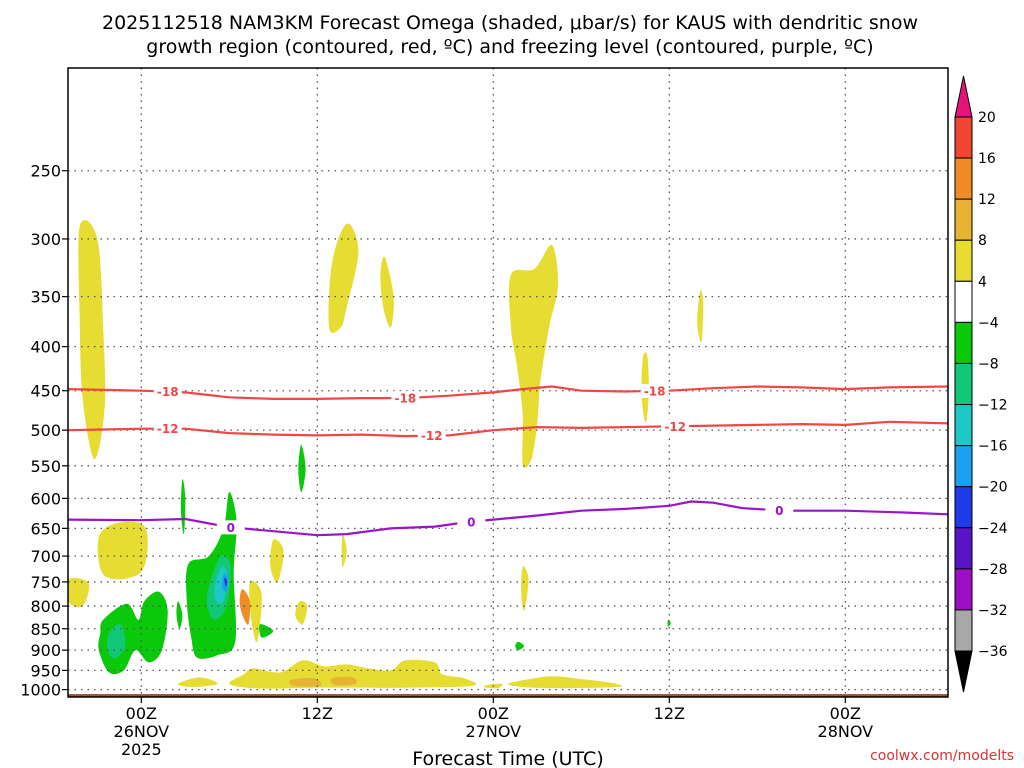 This screenshot has height=768, width=1024. Describe the element at coordinates (846, 731) in the screenshot. I see `x-tick-label-48-1: 28NOV` at that location.